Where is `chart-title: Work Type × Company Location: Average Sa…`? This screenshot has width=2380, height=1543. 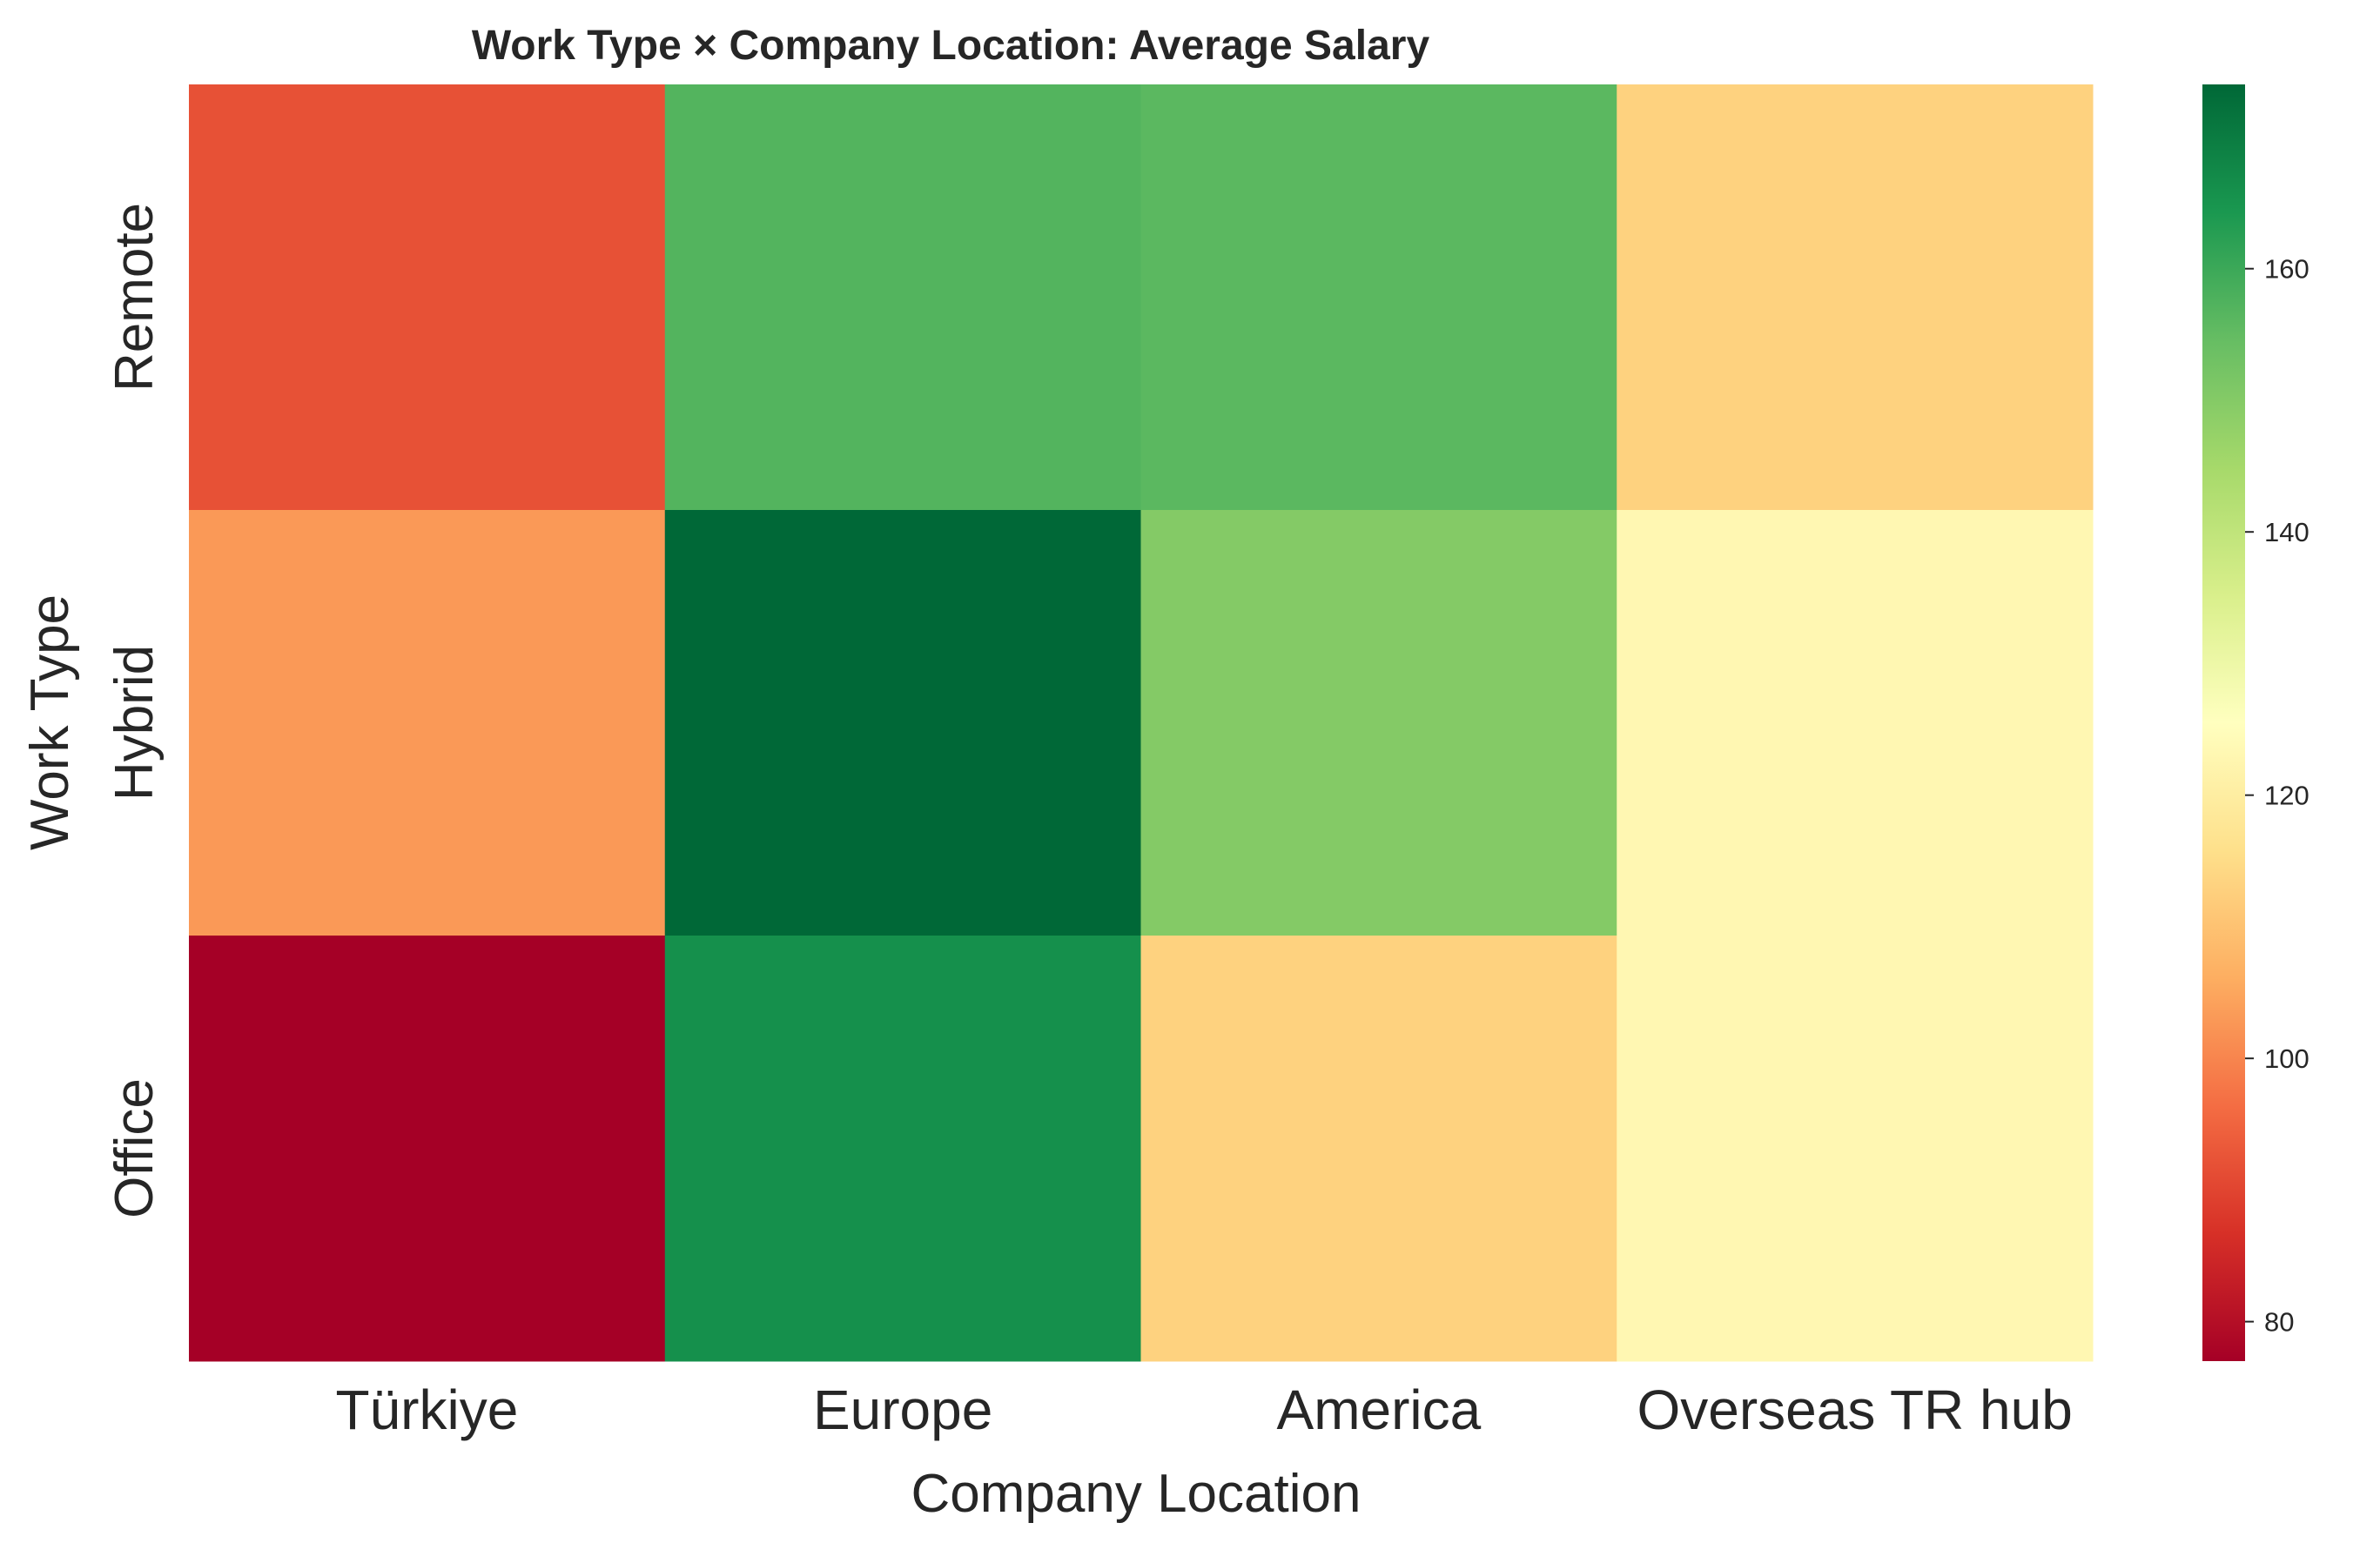 chart-title: Work Type × Company Location: Average Sa… is located at coordinates (951, 46).